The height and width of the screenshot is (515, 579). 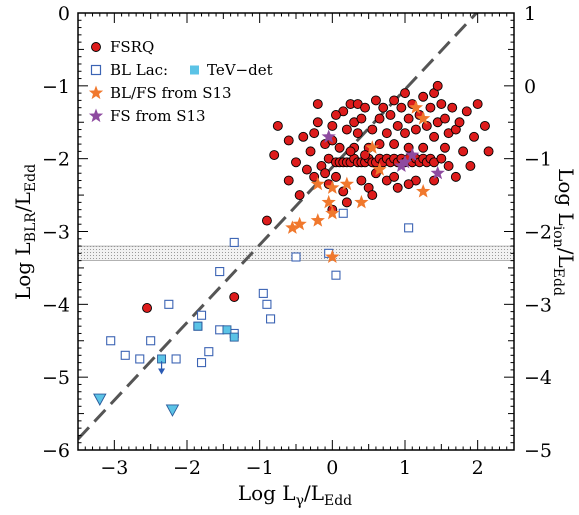 I want to click on legend-label-fsrq: FSRQ, so click(x=132, y=47).